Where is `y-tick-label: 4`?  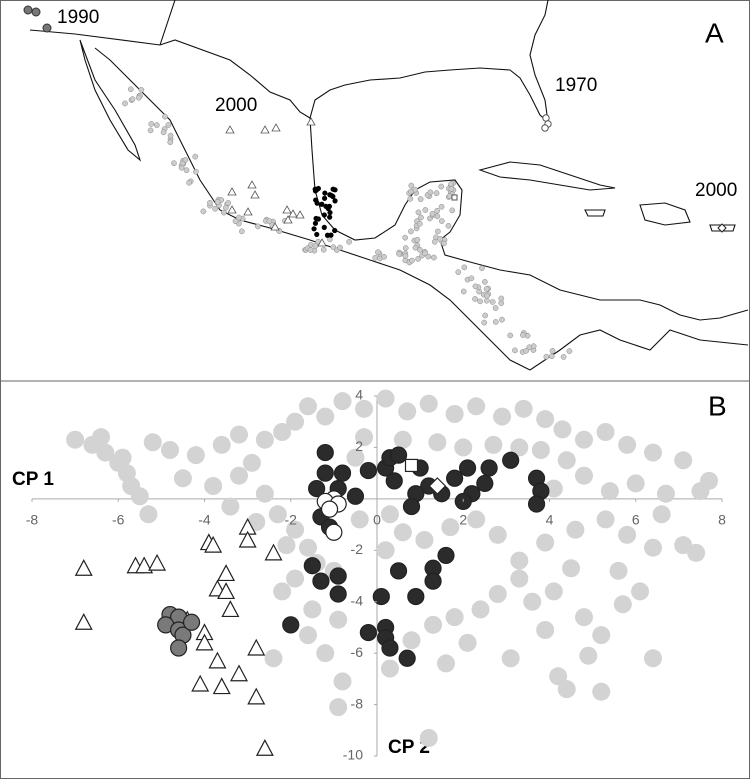
y-tick-label: 4 is located at coordinates (359, 395).